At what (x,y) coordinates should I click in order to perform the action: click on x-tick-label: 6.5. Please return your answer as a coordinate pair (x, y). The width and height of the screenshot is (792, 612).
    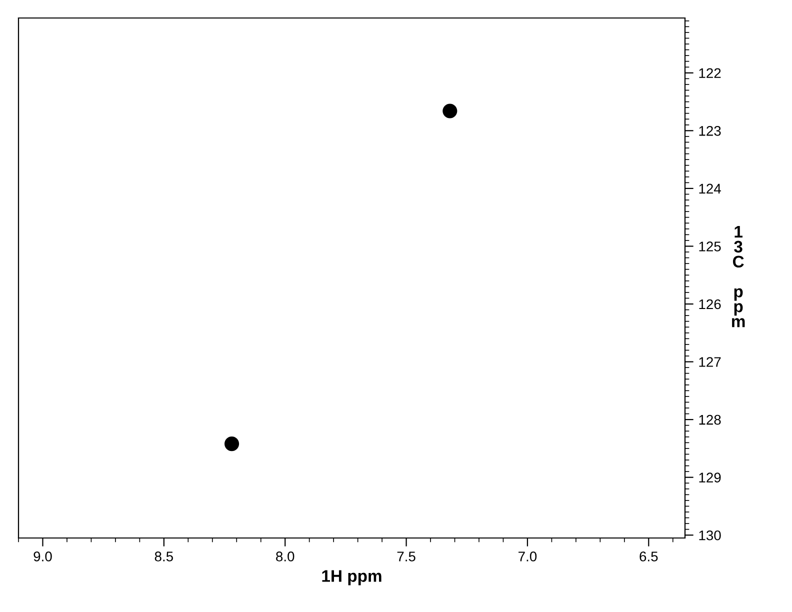
    Looking at the image, I should click on (649, 557).